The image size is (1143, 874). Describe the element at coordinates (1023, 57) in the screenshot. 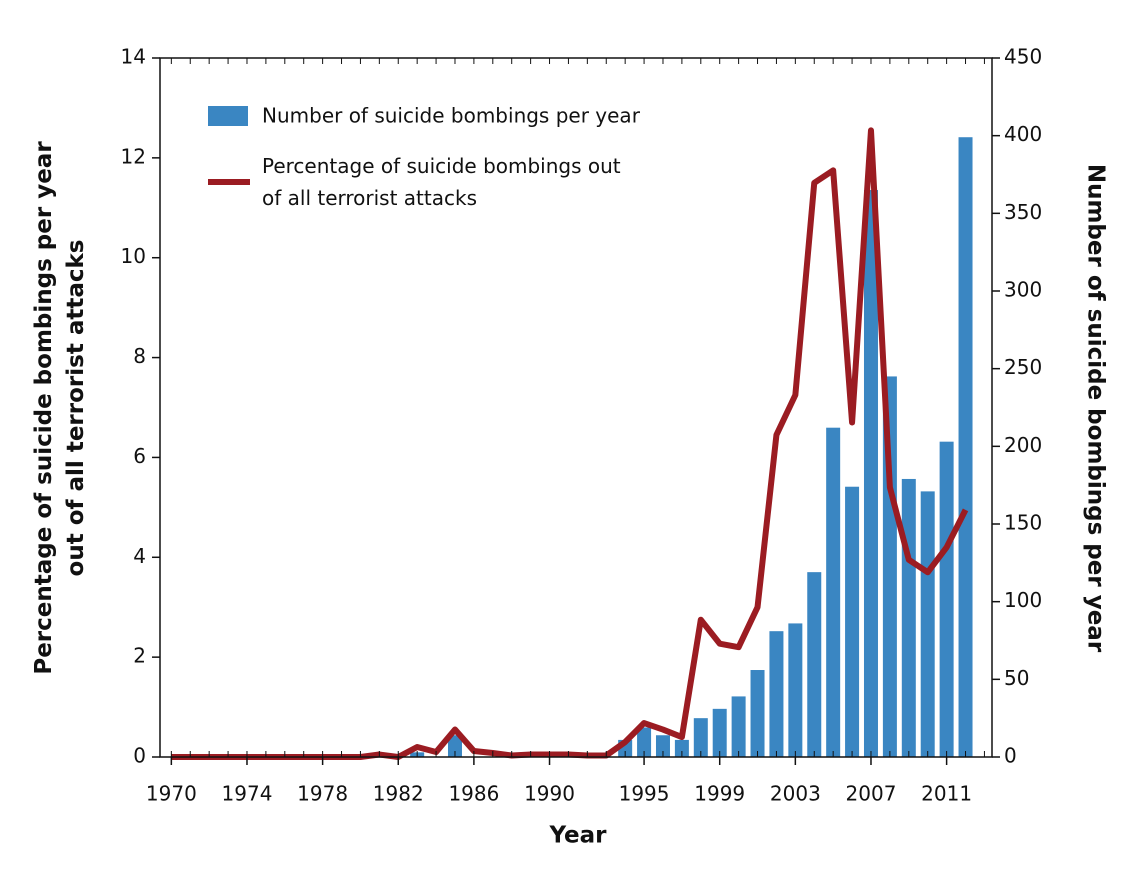

I see `y2-tick-label: 450` at that location.